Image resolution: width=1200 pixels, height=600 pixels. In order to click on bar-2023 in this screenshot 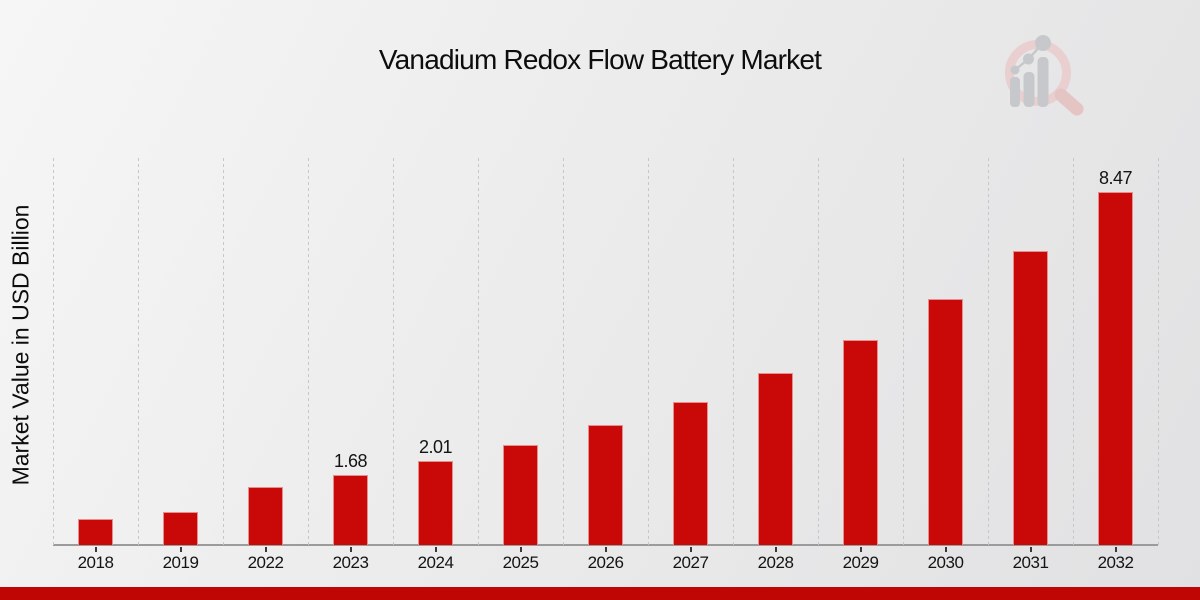, I will do `click(350, 510)`.